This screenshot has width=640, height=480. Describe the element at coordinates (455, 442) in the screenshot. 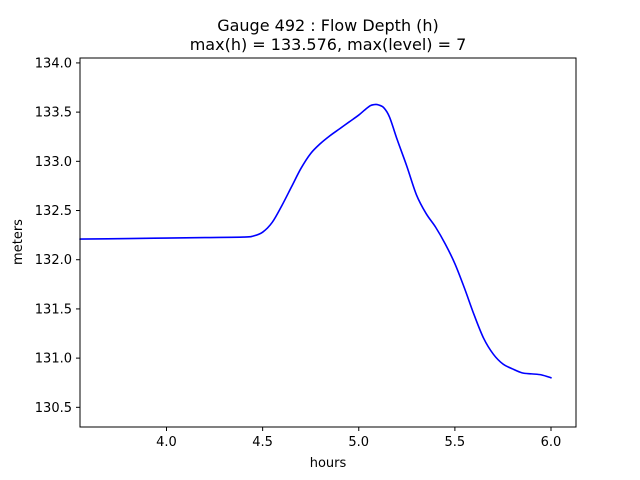

I see `x-tick-label: 5.5` at that location.